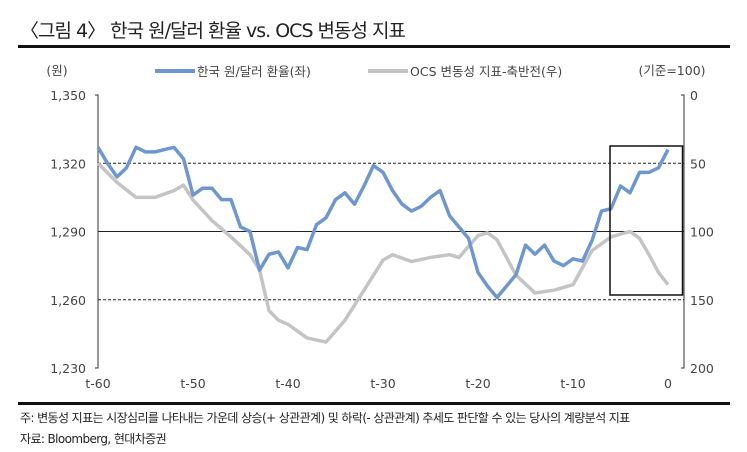  I want to click on left-axis-label: (원), so click(56, 70).